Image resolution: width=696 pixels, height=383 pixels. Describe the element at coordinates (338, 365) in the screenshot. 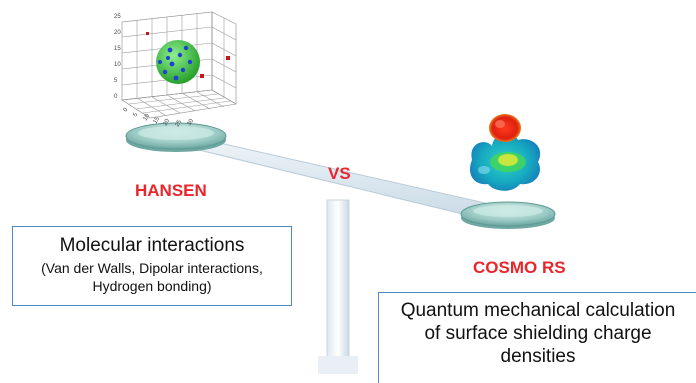

I see `balance-post-base` at that location.